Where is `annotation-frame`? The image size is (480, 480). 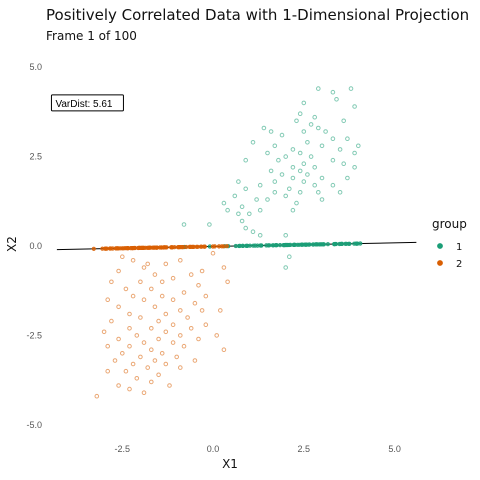
annotation-frame is located at coordinates (87, 103).